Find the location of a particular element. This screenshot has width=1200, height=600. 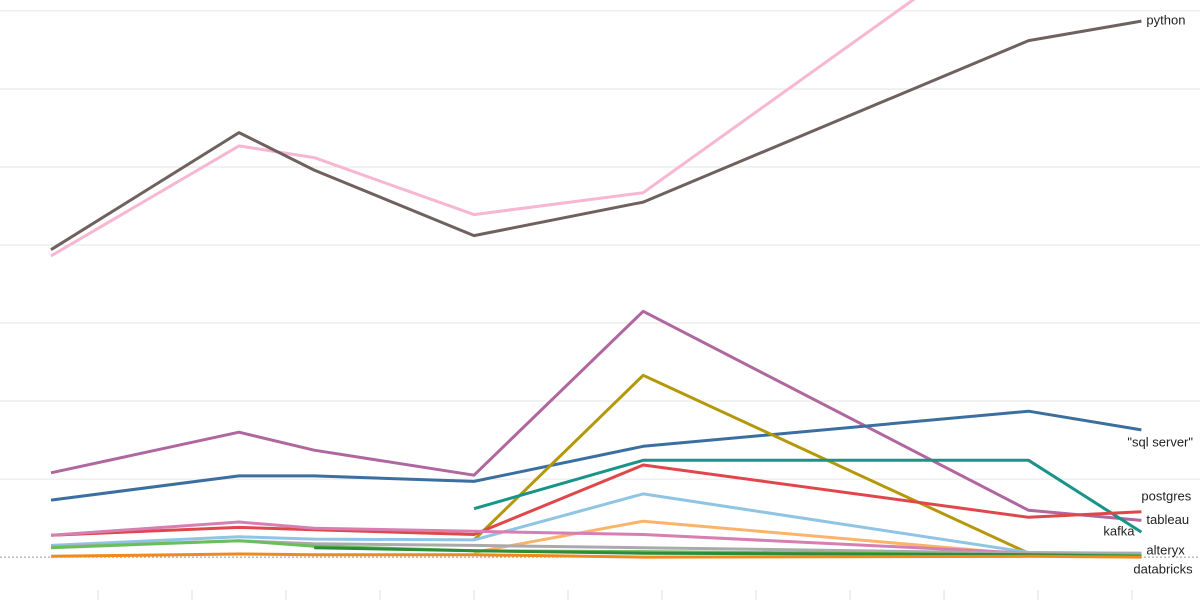

series-label: postgres is located at coordinates (1166, 495).